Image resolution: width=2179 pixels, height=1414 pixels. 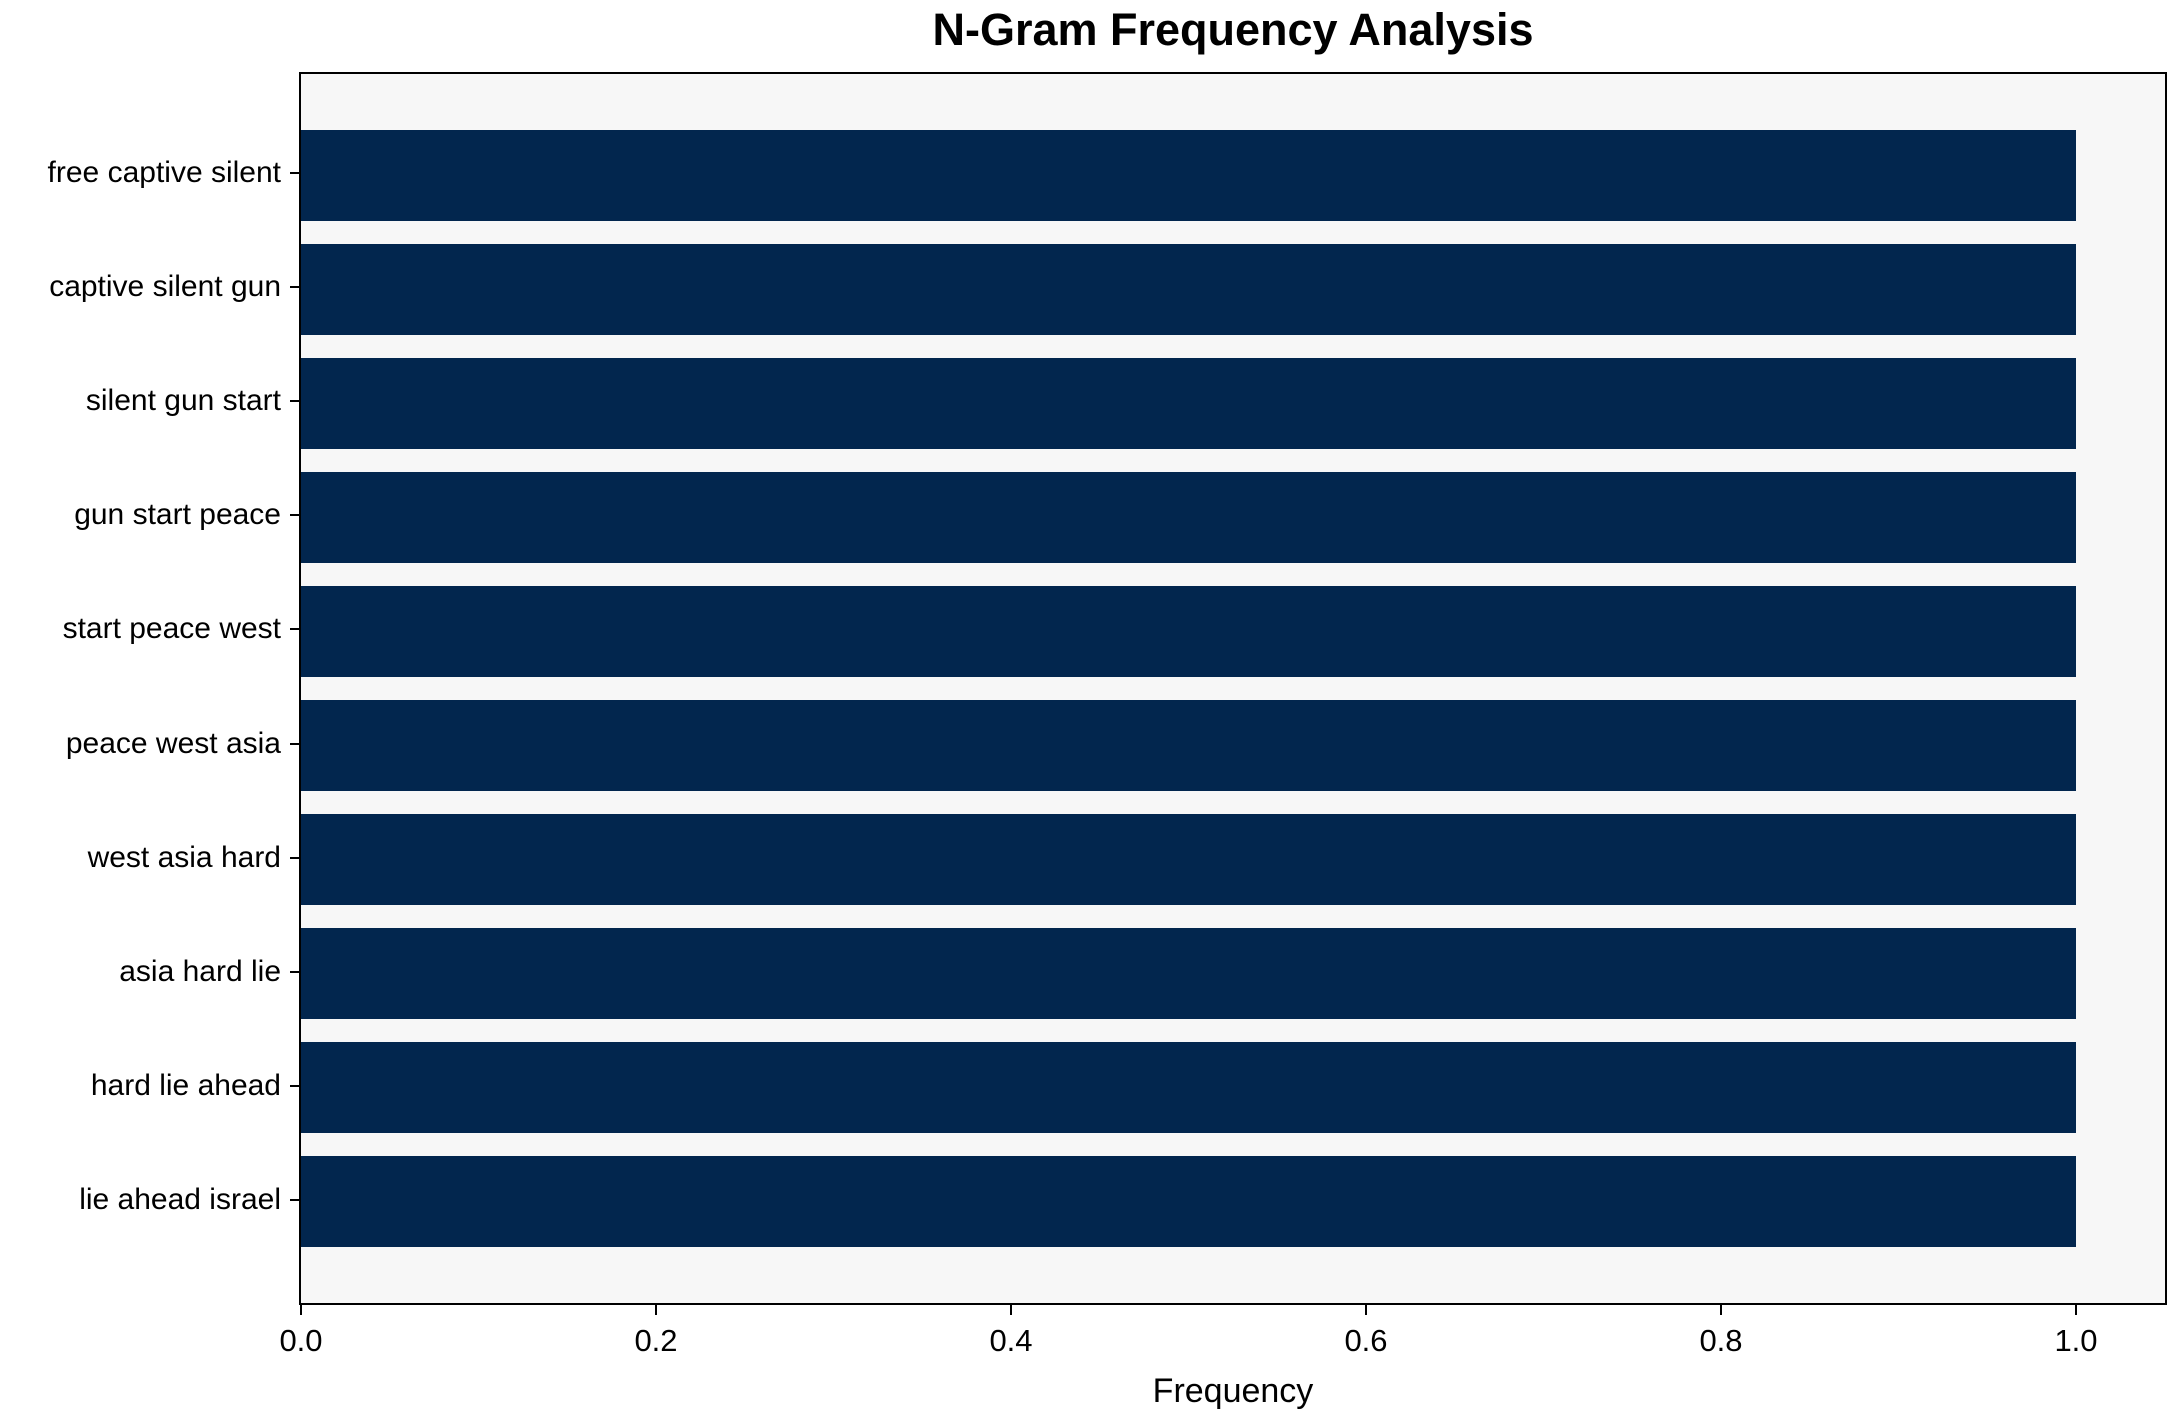 What do you see at coordinates (1011, 1340) in the screenshot?
I see `x-tick-label: 0.4` at bounding box center [1011, 1340].